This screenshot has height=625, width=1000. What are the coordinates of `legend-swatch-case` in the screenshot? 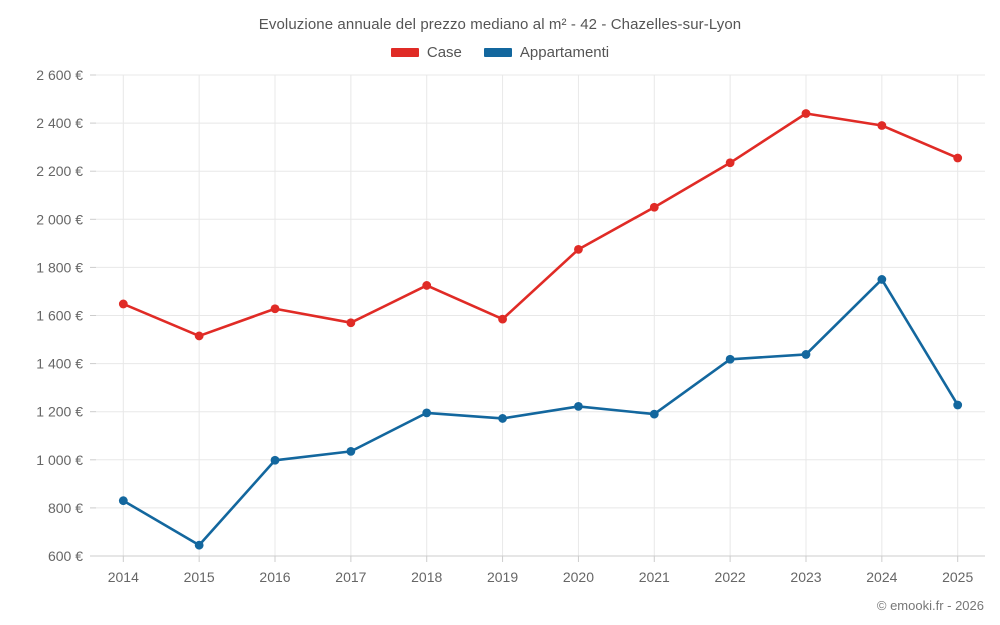 It's located at (404, 52).